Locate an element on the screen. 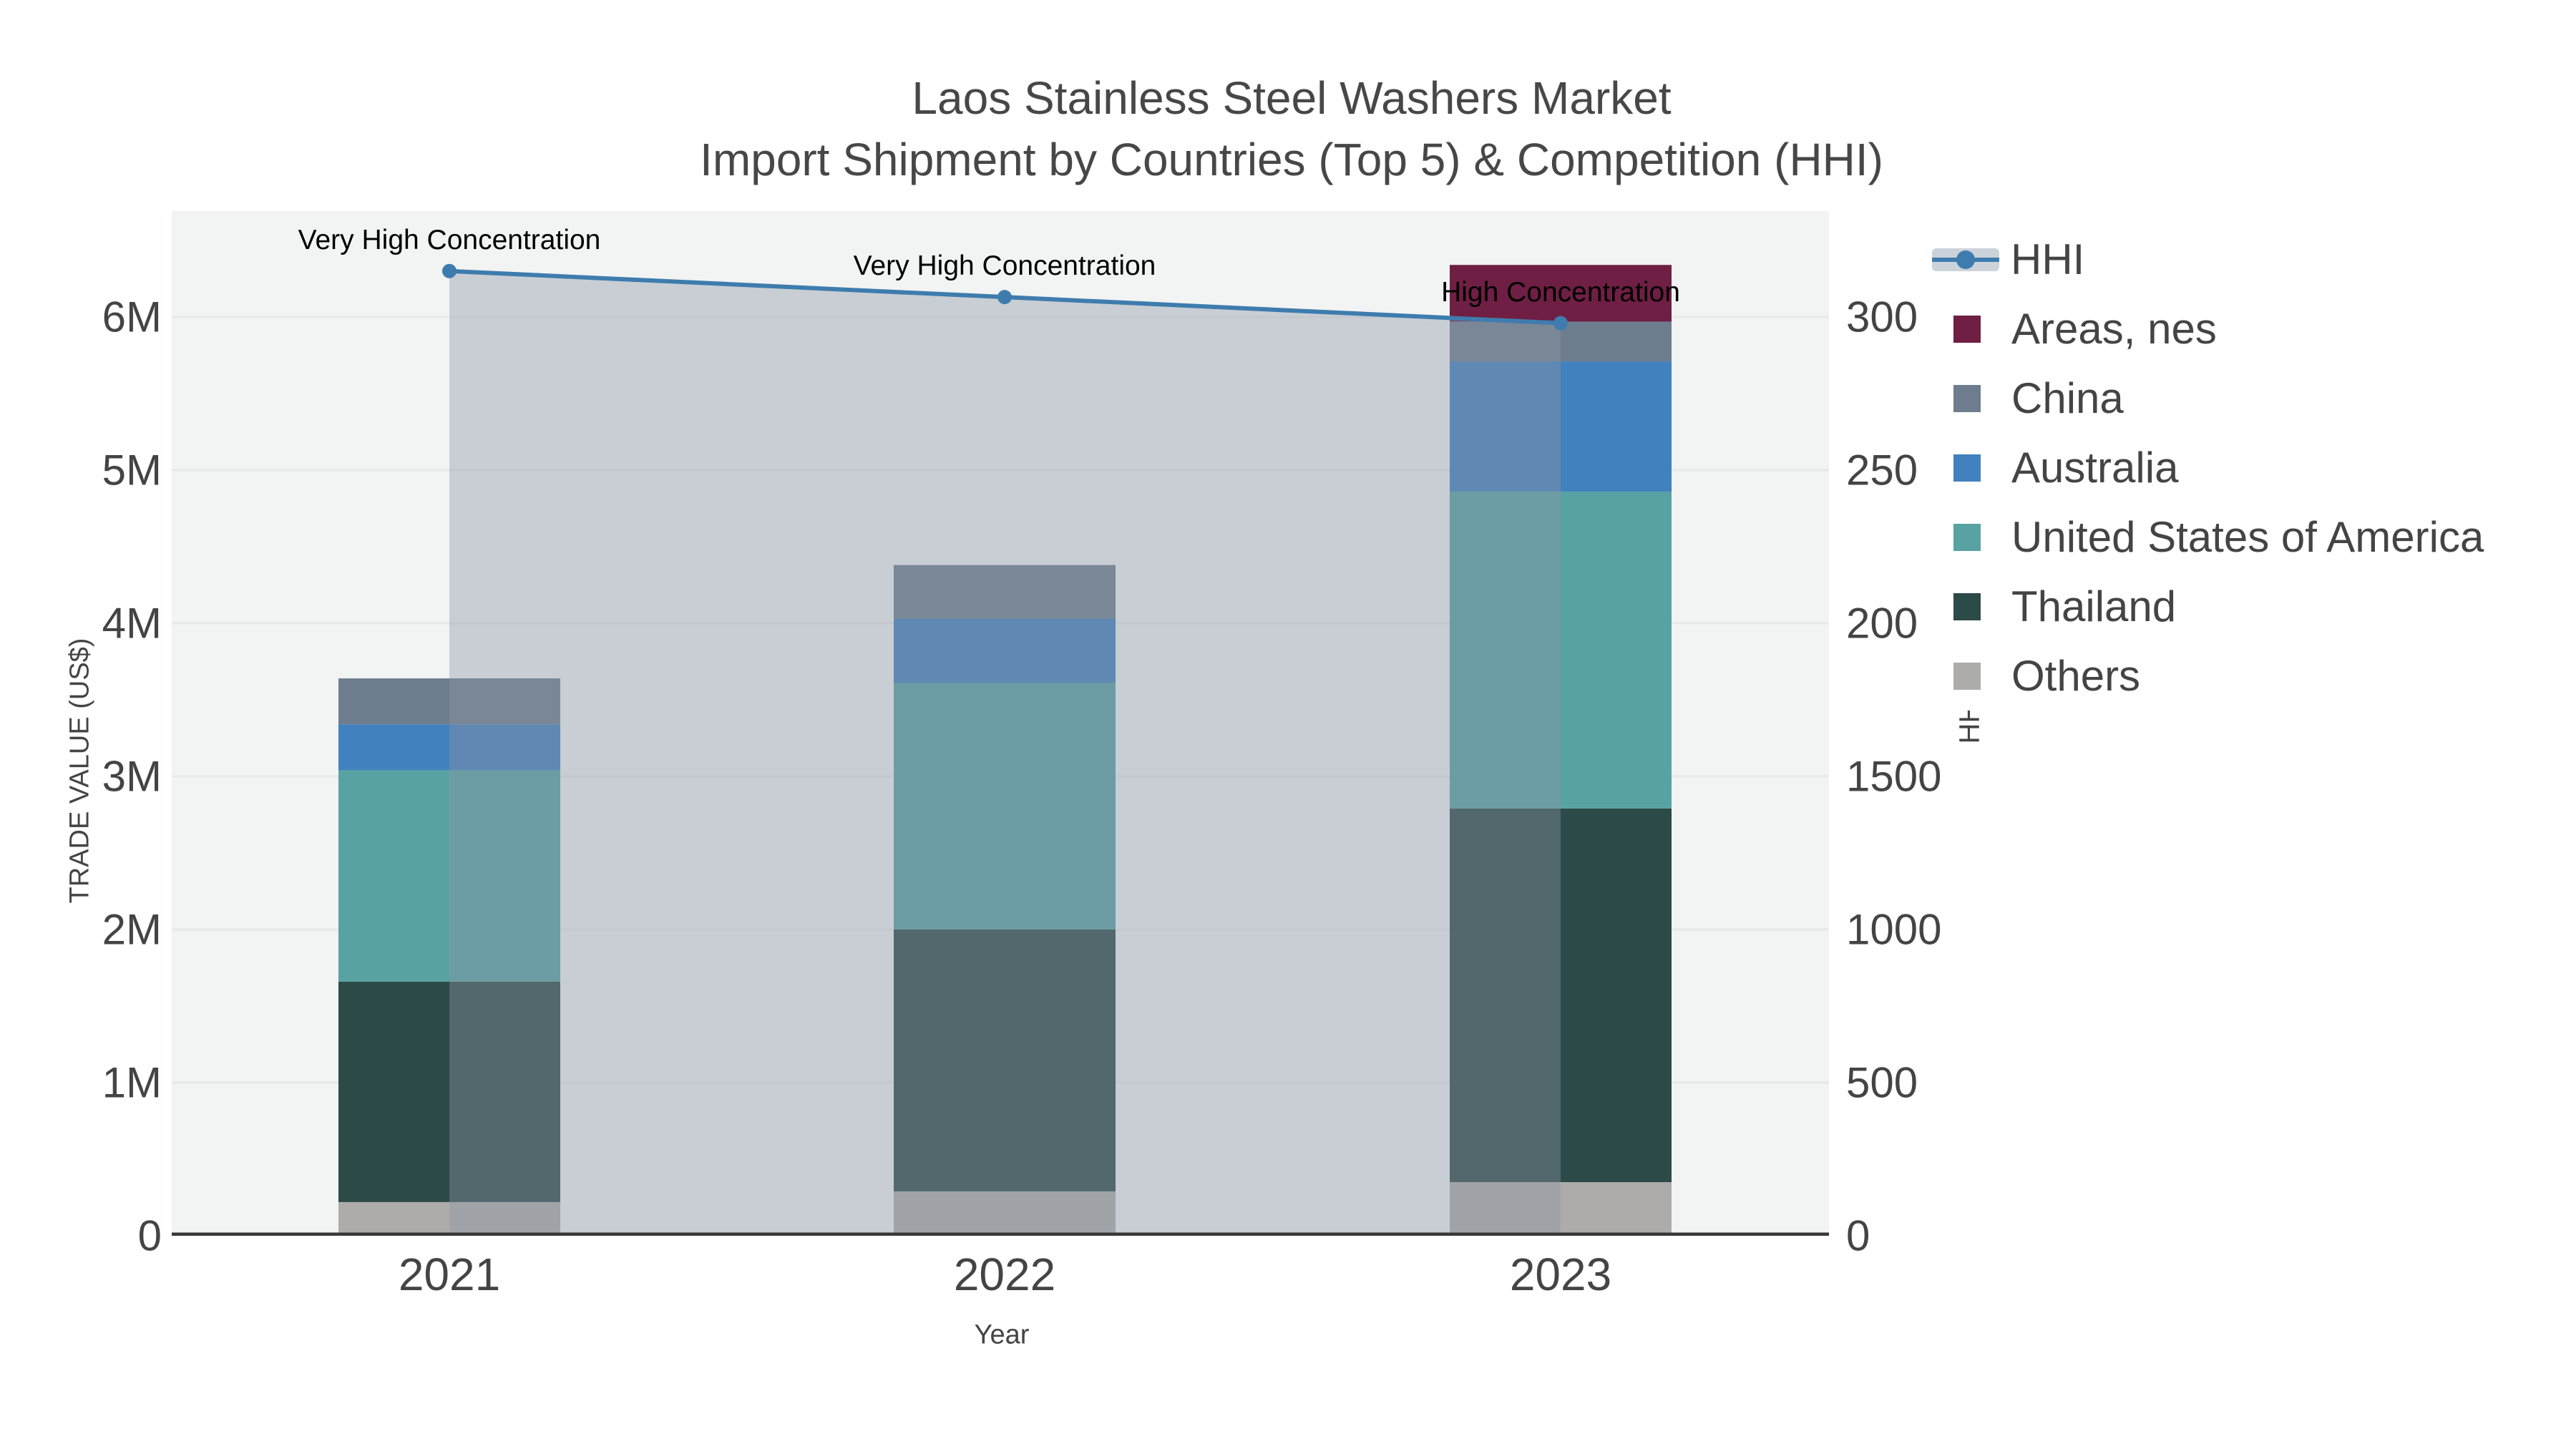  left-tick-5M: 5M is located at coordinates (132, 470).